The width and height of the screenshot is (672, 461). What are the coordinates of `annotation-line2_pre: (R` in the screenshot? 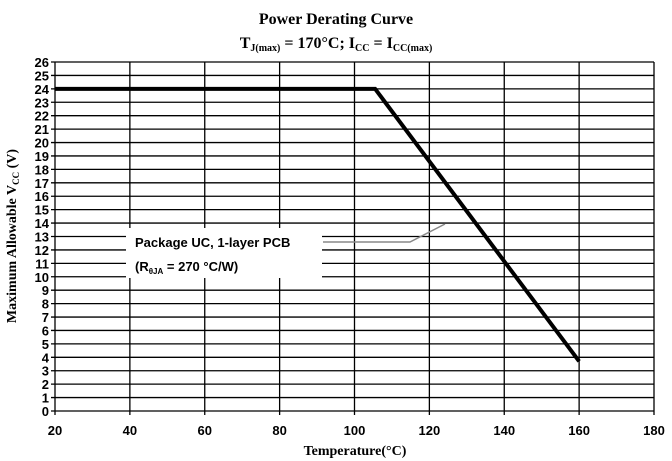 It's located at (142, 266).